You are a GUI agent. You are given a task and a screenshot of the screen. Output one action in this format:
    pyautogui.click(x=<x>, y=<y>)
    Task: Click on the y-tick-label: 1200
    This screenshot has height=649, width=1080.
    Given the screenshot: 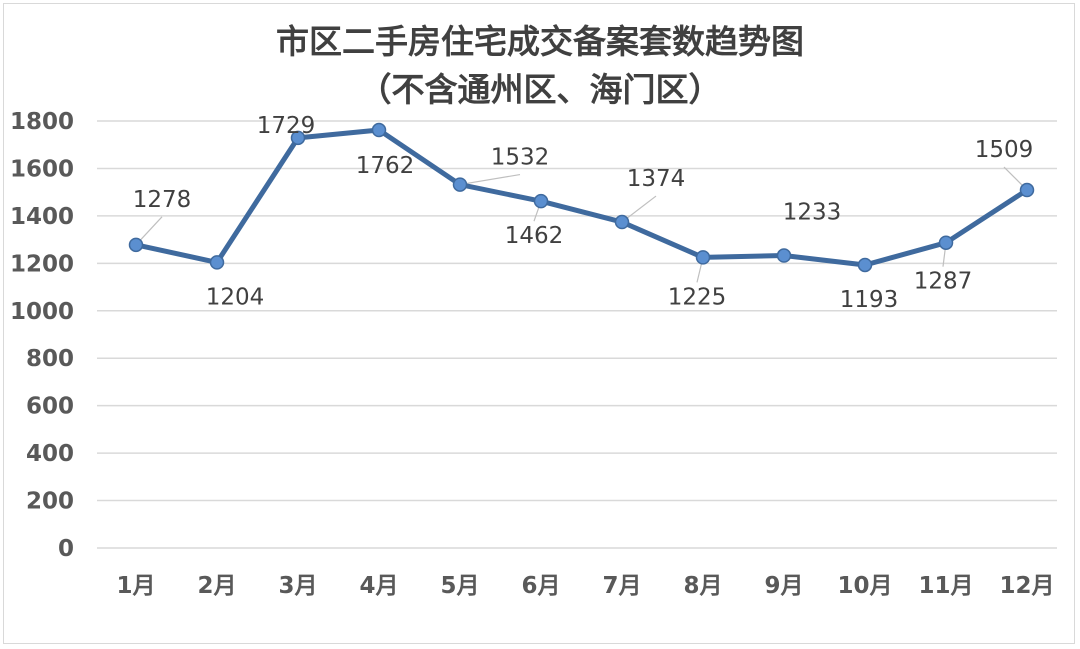 What is the action you would take?
    pyautogui.click(x=42, y=264)
    